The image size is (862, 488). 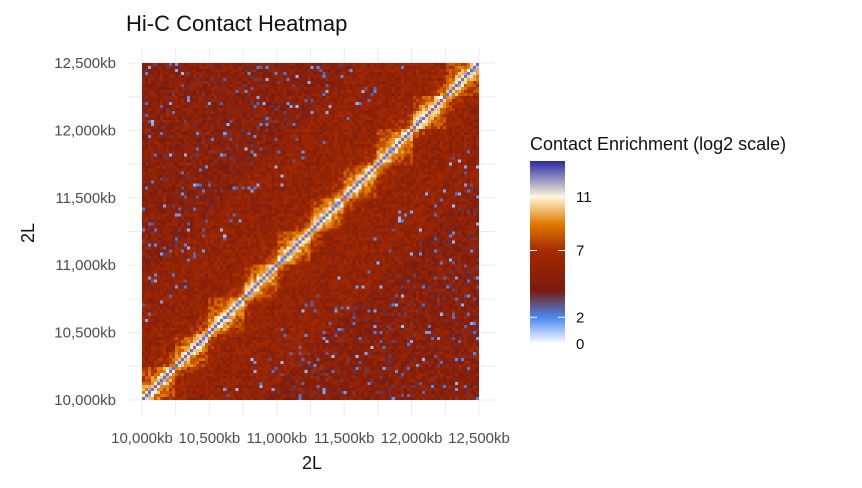 I want to click on y-tick-label: 10,000kb, so click(x=85, y=400).